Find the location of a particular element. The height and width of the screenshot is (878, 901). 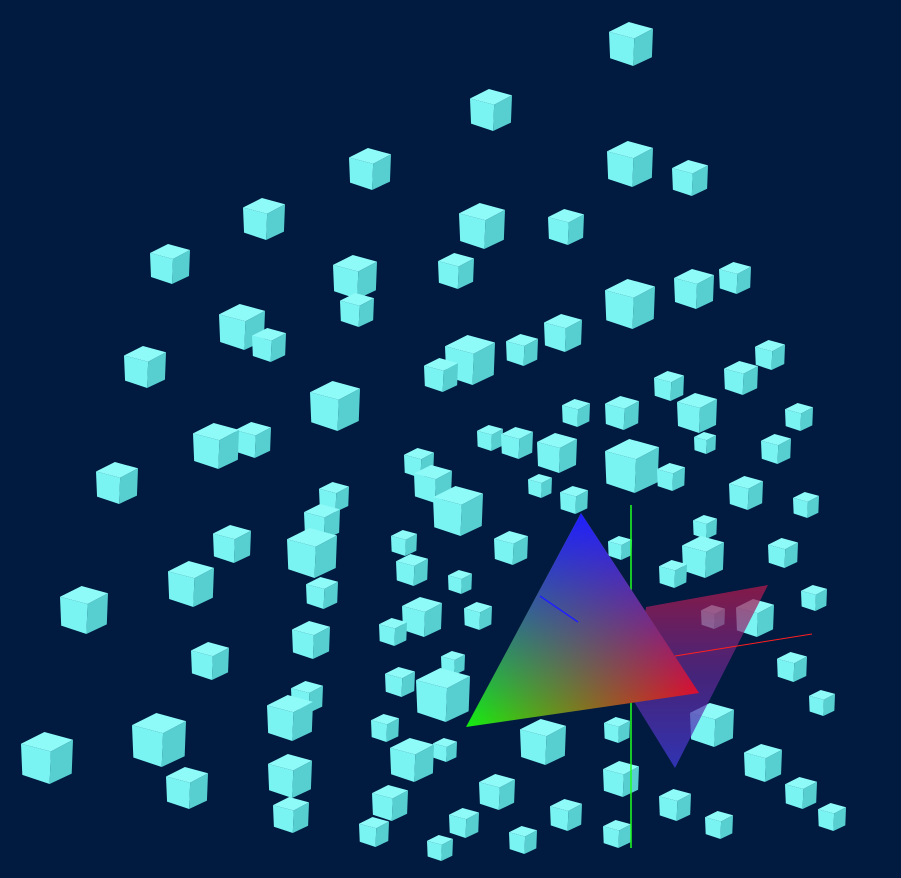

gradient-triangle is located at coordinates (582, 620).